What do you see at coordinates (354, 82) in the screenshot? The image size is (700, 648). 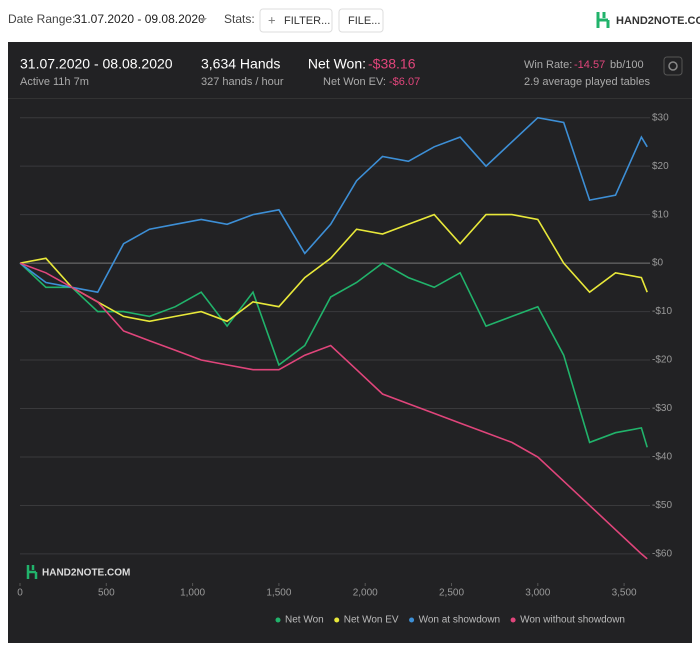 I see `net-won-ev-label: Net Won EV:` at bounding box center [354, 82].